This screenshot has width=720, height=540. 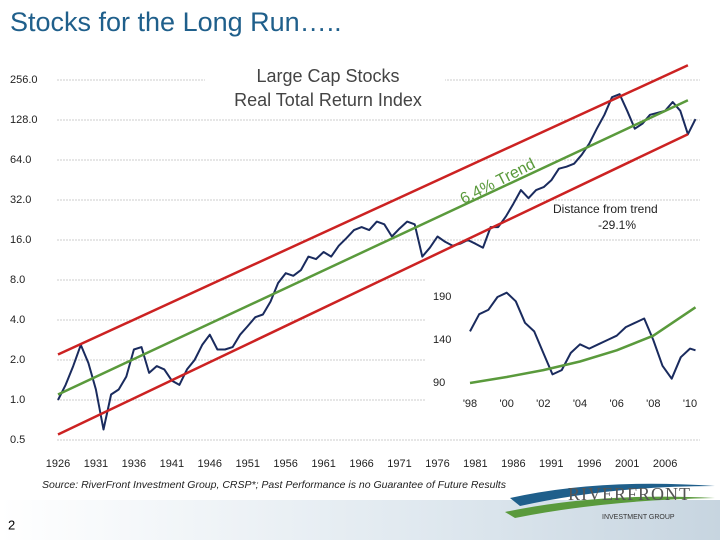 What do you see at coordinates (439, 383) in the screenshot?
I see `y-tick-label: 90` at bounding box center [439, 383].